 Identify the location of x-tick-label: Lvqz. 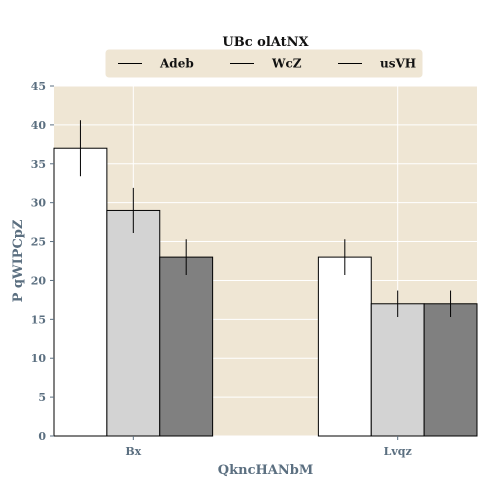
(398, 451).